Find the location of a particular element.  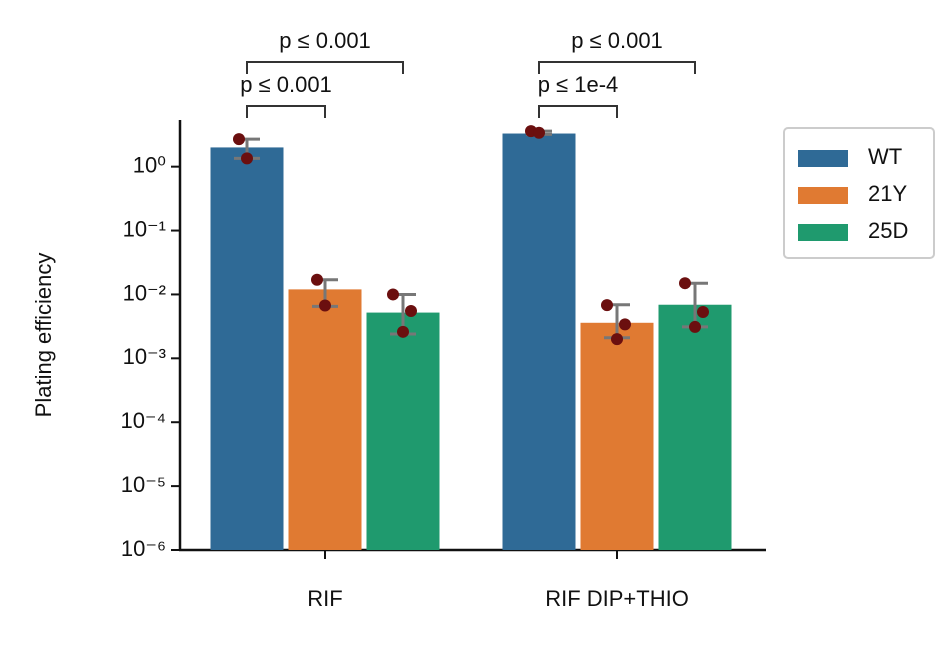

x-tick-label: RIF is located at coordinates (324, 598).